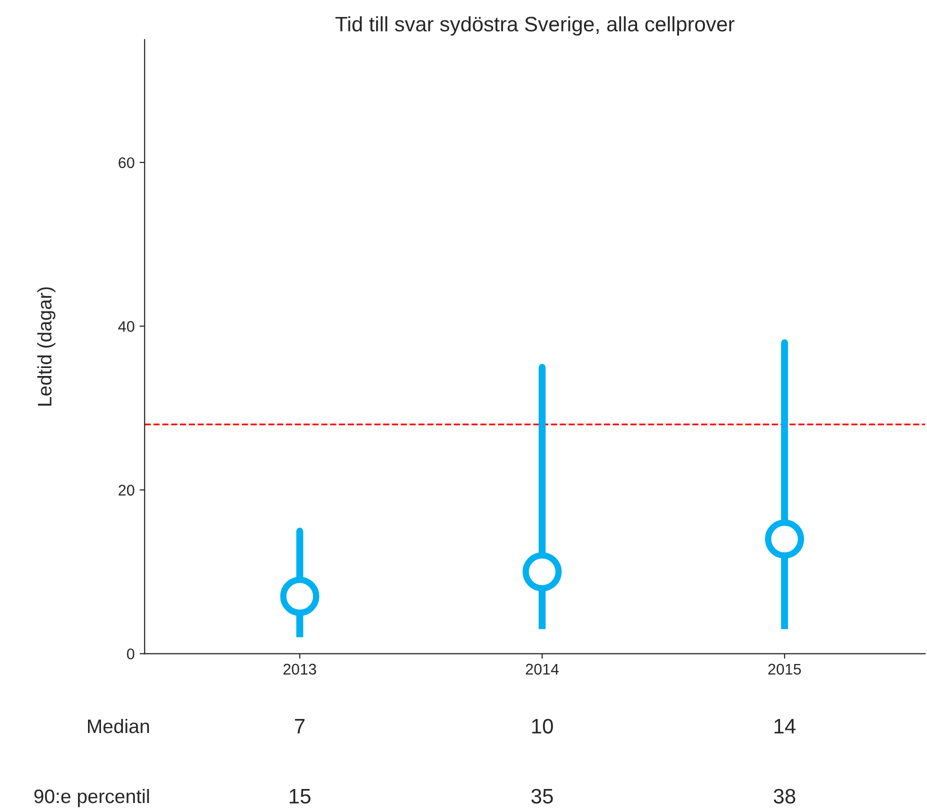 This screenshot has width=927, height=809. What do you see at coordinates (91, 798) in the screenshot?
I see `text: 90:e percentil` at bounding box center [91, 798].